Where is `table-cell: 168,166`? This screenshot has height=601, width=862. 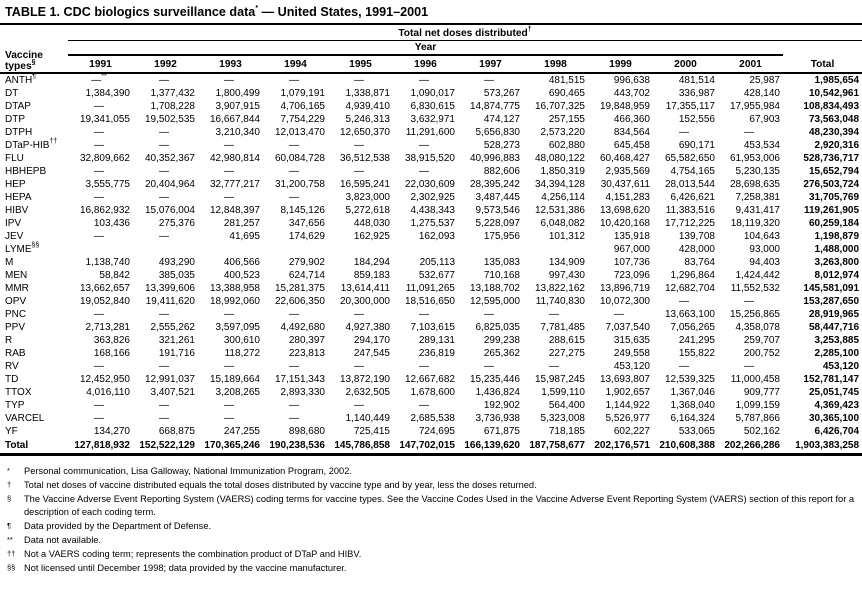
table-cell: 168,166 is located at coordinates (111, 353).